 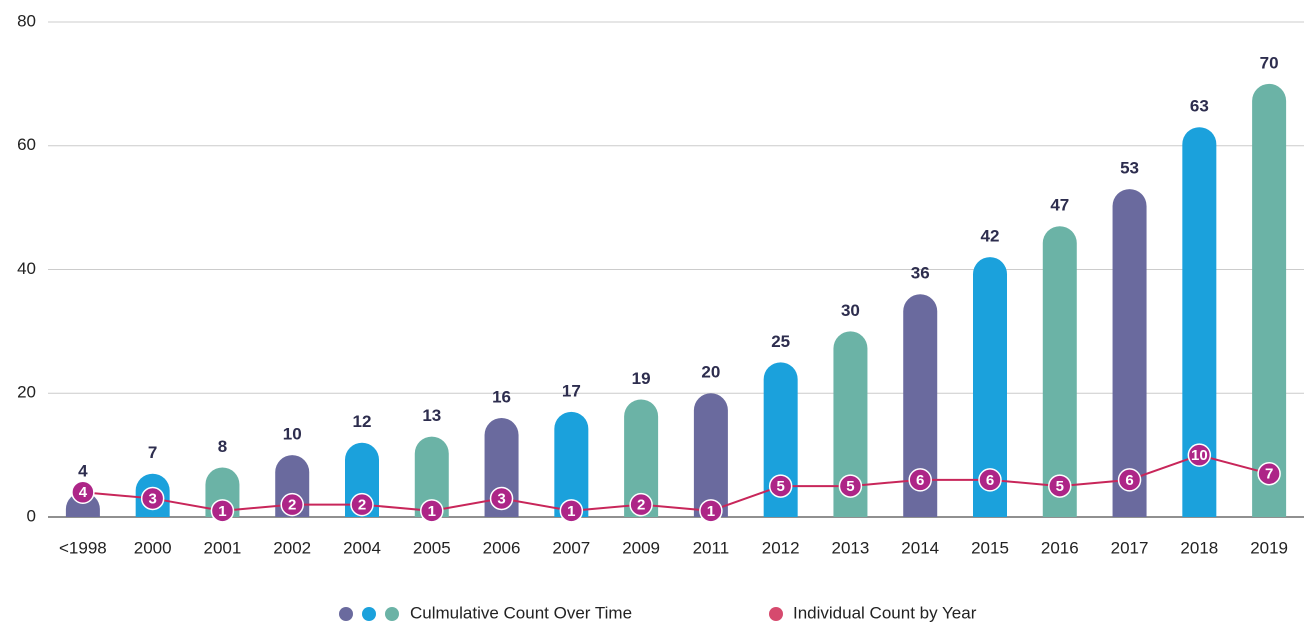 I want to click on value-label: 30, so click(x=850, y=310).